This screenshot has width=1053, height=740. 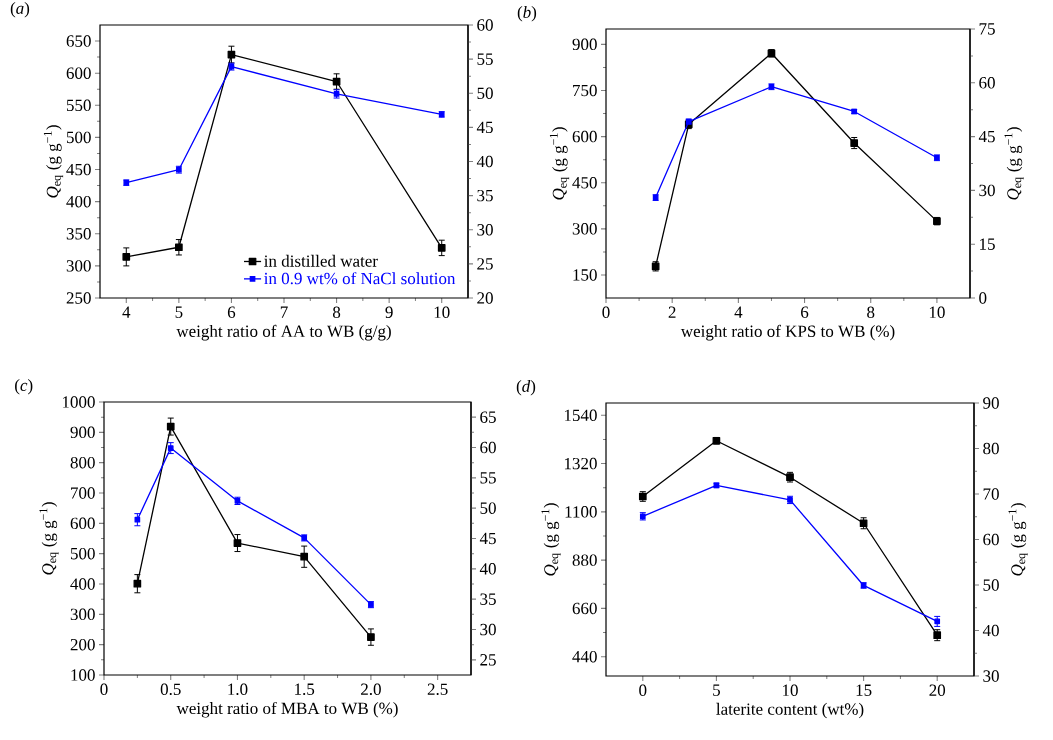 I want to click on y2-tick-label: 80, so click(x=991, y=448).